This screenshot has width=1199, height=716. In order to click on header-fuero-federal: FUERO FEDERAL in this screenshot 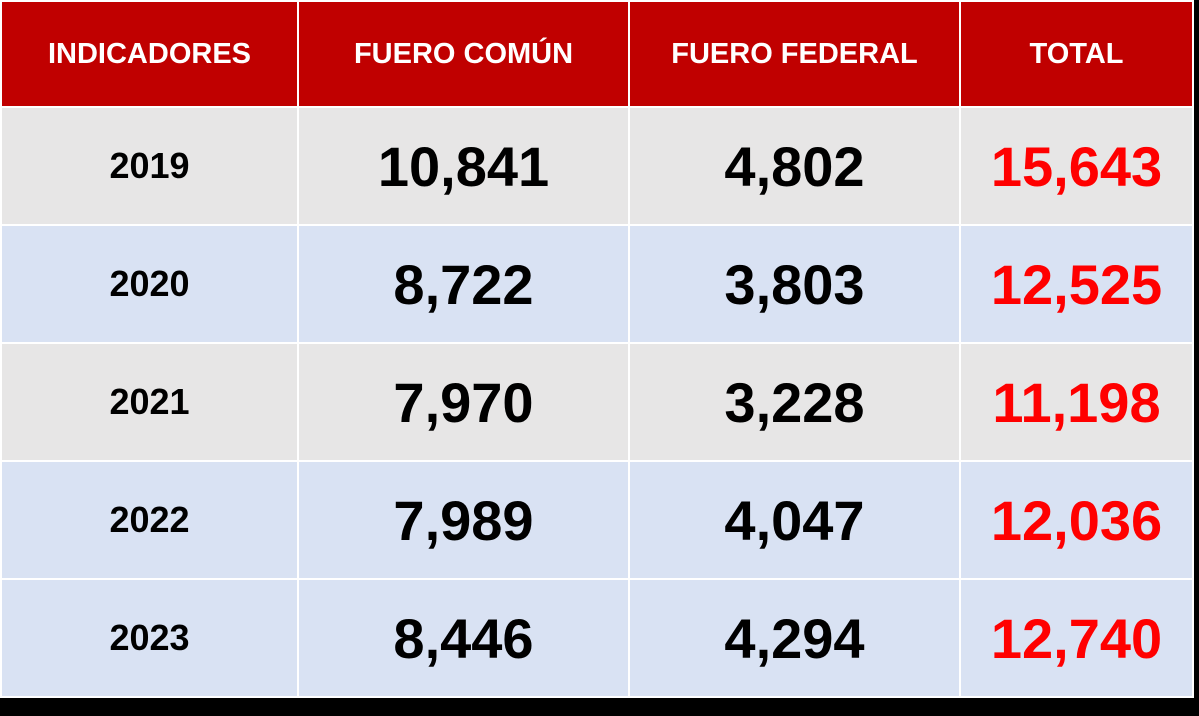, I will do `click(794, 54)`.